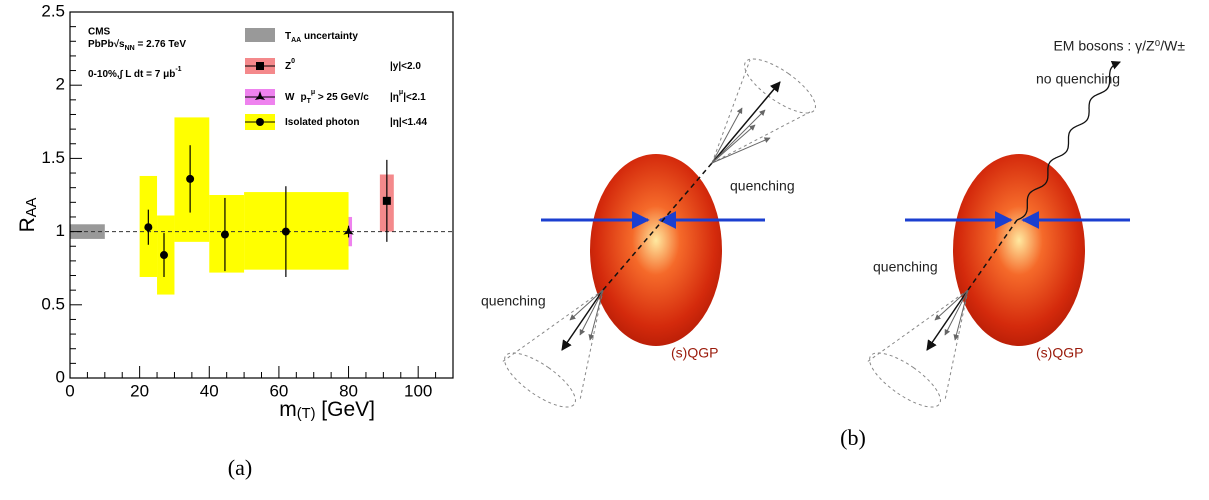 Image resolution: width=1209 pixels, height=500 pixels. Describe the element at coordinates (53, 157) in the screenshot. I see `y-tick-label: 1.5` at that location.